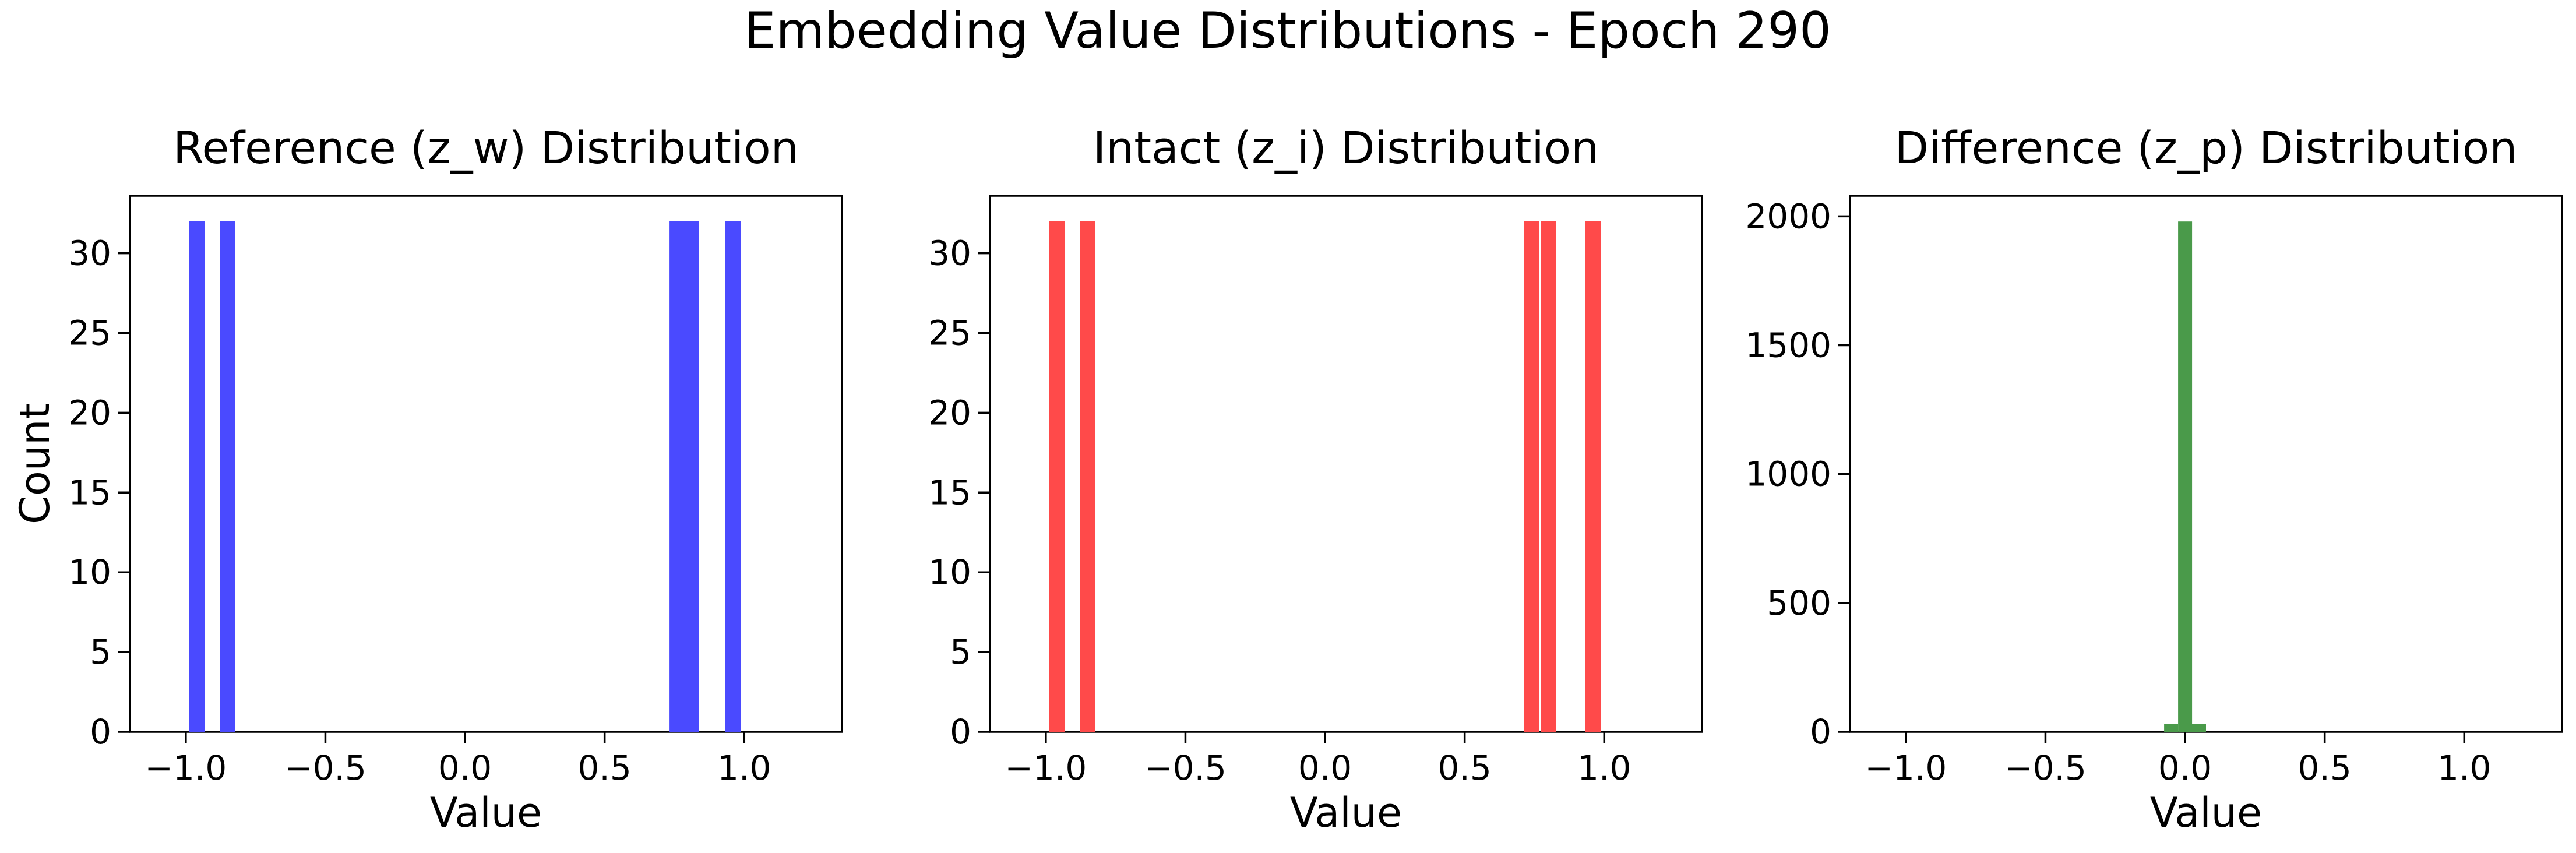 This screenshot has width=2576, height=853. I want to click on y-axis-ticks: 0 500 1000 1500 2000, so click(1797, 474).